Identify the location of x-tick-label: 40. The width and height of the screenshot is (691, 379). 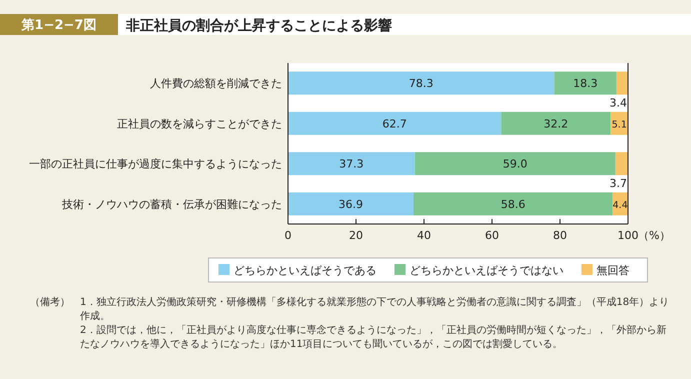
(424, 235).